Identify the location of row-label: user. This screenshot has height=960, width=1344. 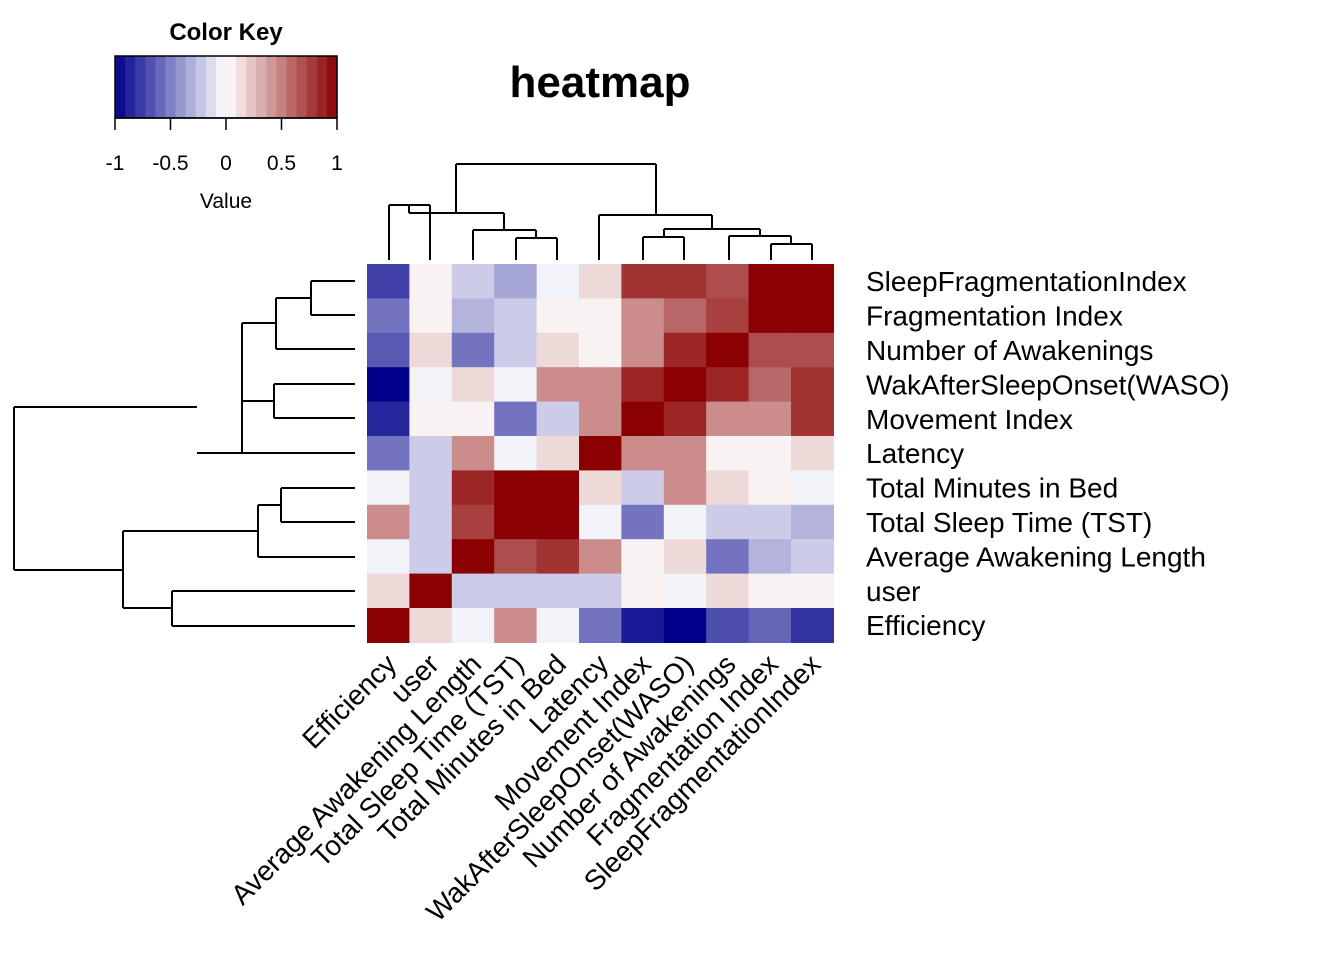
(893, 591).